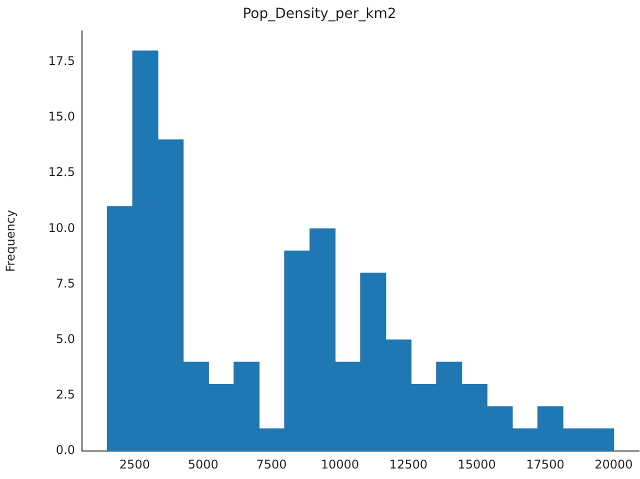  Describe the element at coordinates (61, 61) in the screenshot. I see `y-tick-label: 17.5` at that location.